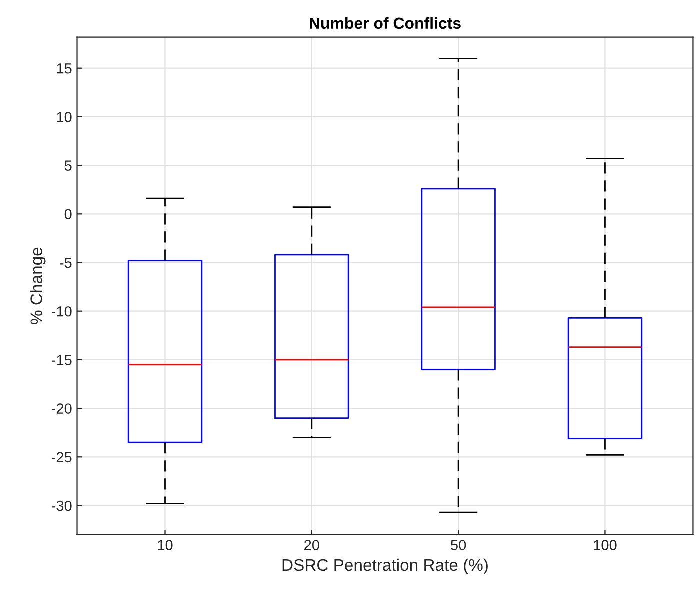 This screenshot has height=601, width=696. What do you see at coordinates (605, 545) in the screenshot?
I see `x-tick-label: 100` at bounding box center [605, 545].